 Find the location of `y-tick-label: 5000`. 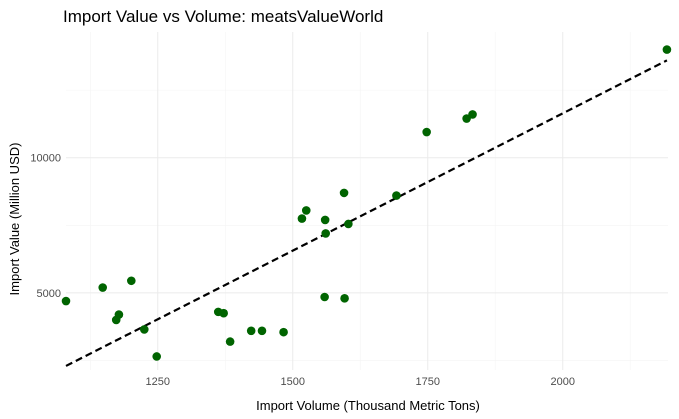

y-tick-label: 5000 is located at coordinates (49, 294).